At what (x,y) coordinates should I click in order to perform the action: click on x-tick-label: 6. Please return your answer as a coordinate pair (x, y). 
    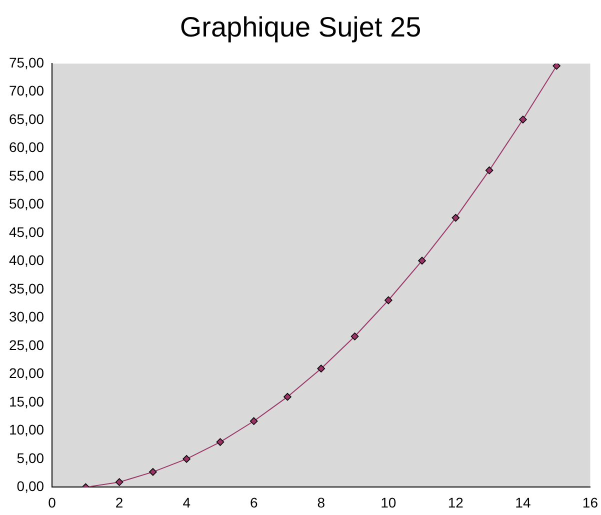
    Looking at the image, I should click on (254, 502).